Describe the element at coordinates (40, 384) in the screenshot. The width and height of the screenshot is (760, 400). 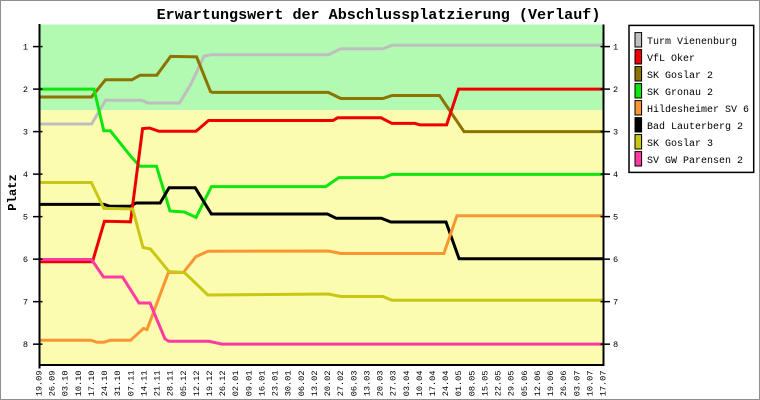
I see `svg-text: 19.09` at that location.